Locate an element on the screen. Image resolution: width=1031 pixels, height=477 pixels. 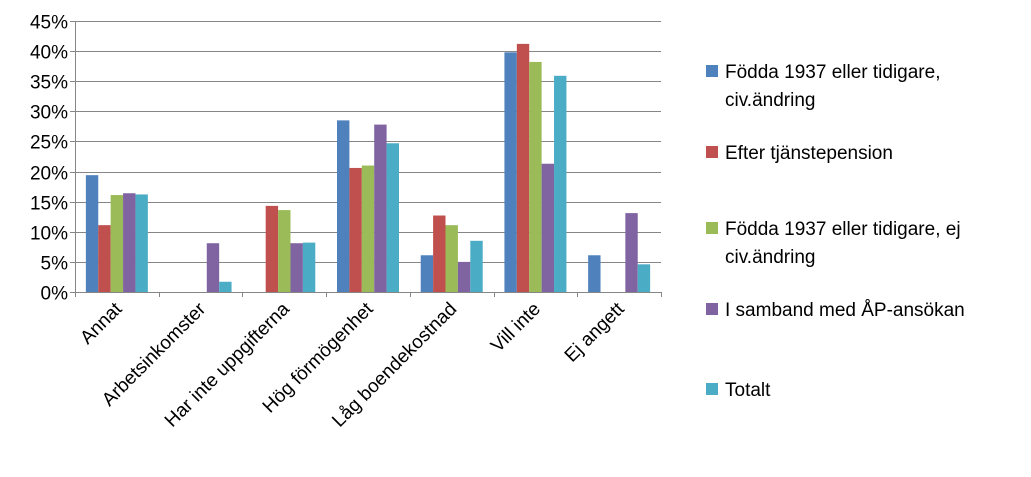
y-tick-label: 30% is located at coordinates (49, 113).